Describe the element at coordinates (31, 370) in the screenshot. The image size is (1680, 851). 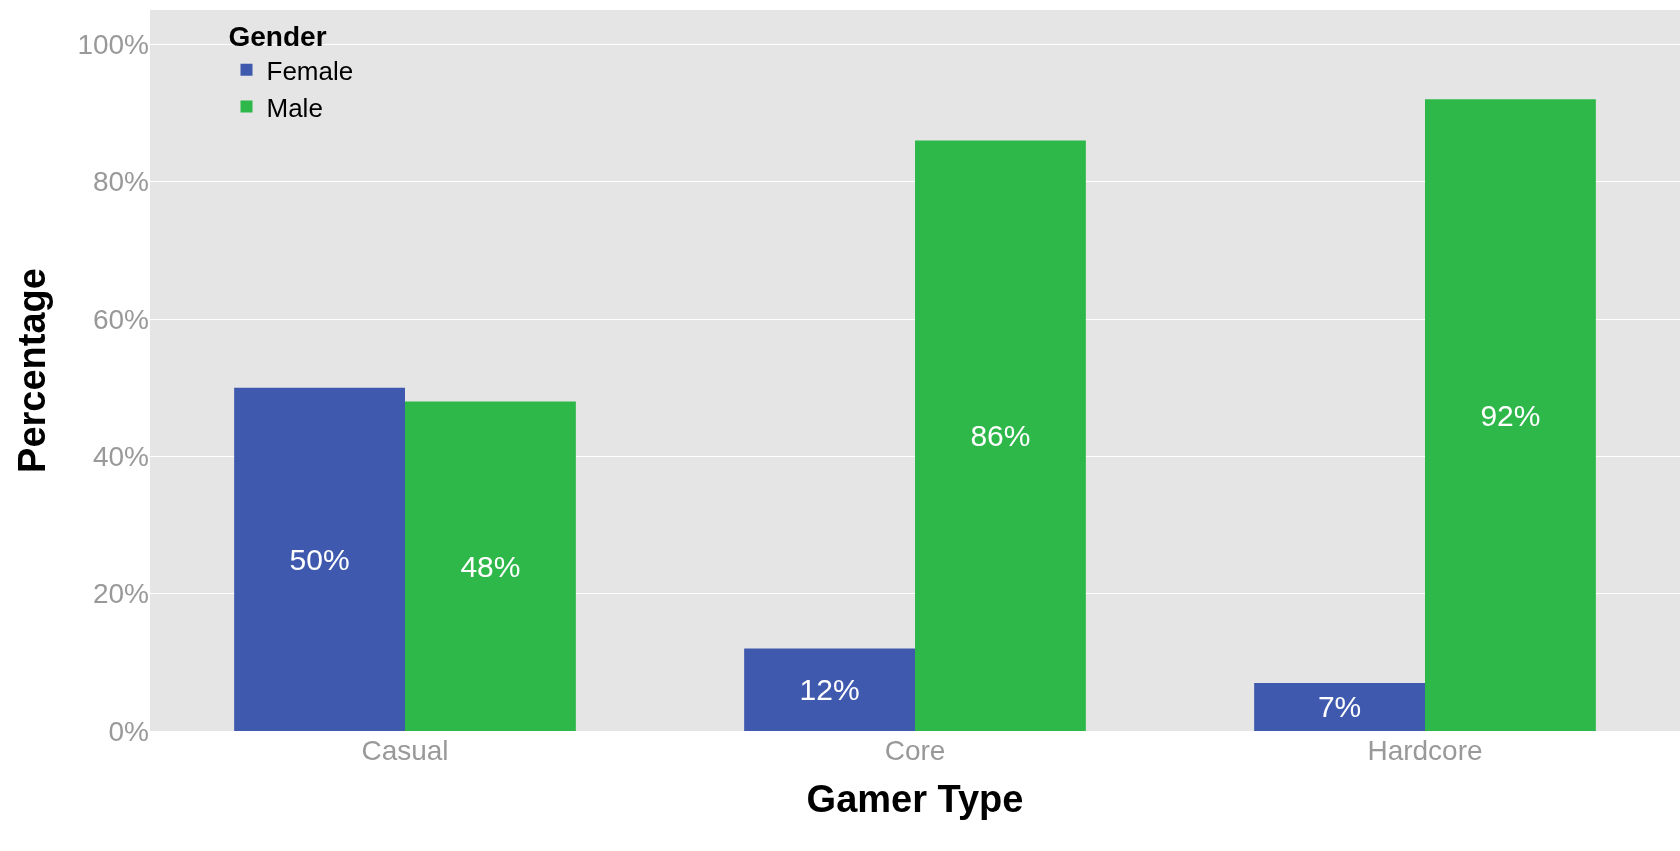
I see `y-axis-title: Percentage` at that location.